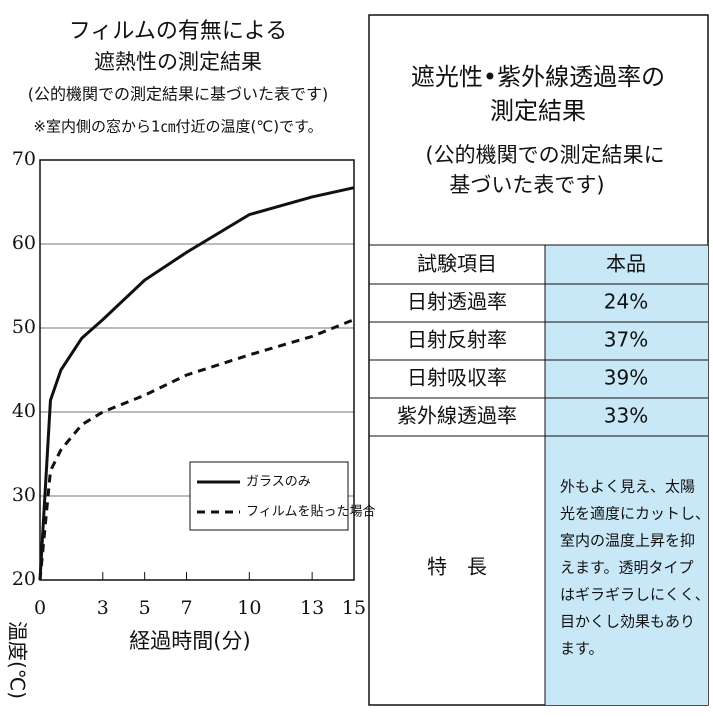 Image resolution: width=713 pixels, height=717 pixels. Describe the element at coordinates (24, 243) in the screenshot. I see `y-tick-label: 60` at that location.